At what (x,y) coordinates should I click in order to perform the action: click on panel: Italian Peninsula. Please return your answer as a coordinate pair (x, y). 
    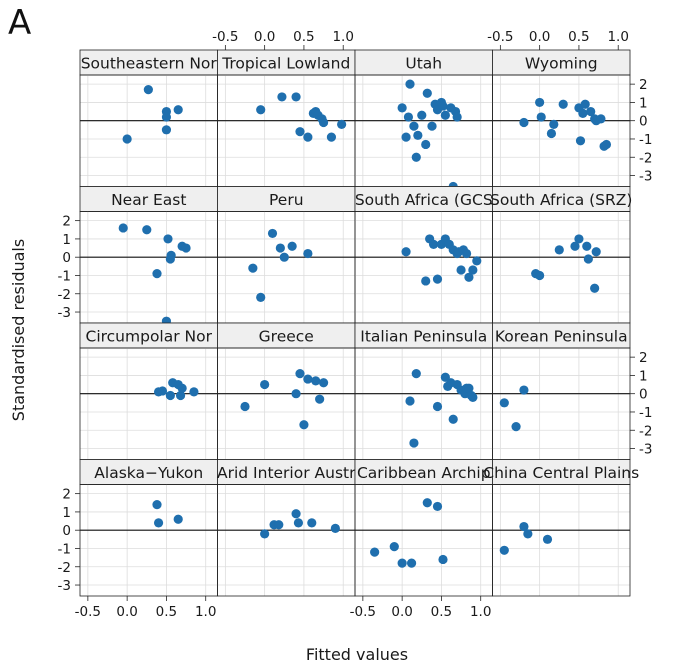
    Looking at the image, I should click on (423, 391).